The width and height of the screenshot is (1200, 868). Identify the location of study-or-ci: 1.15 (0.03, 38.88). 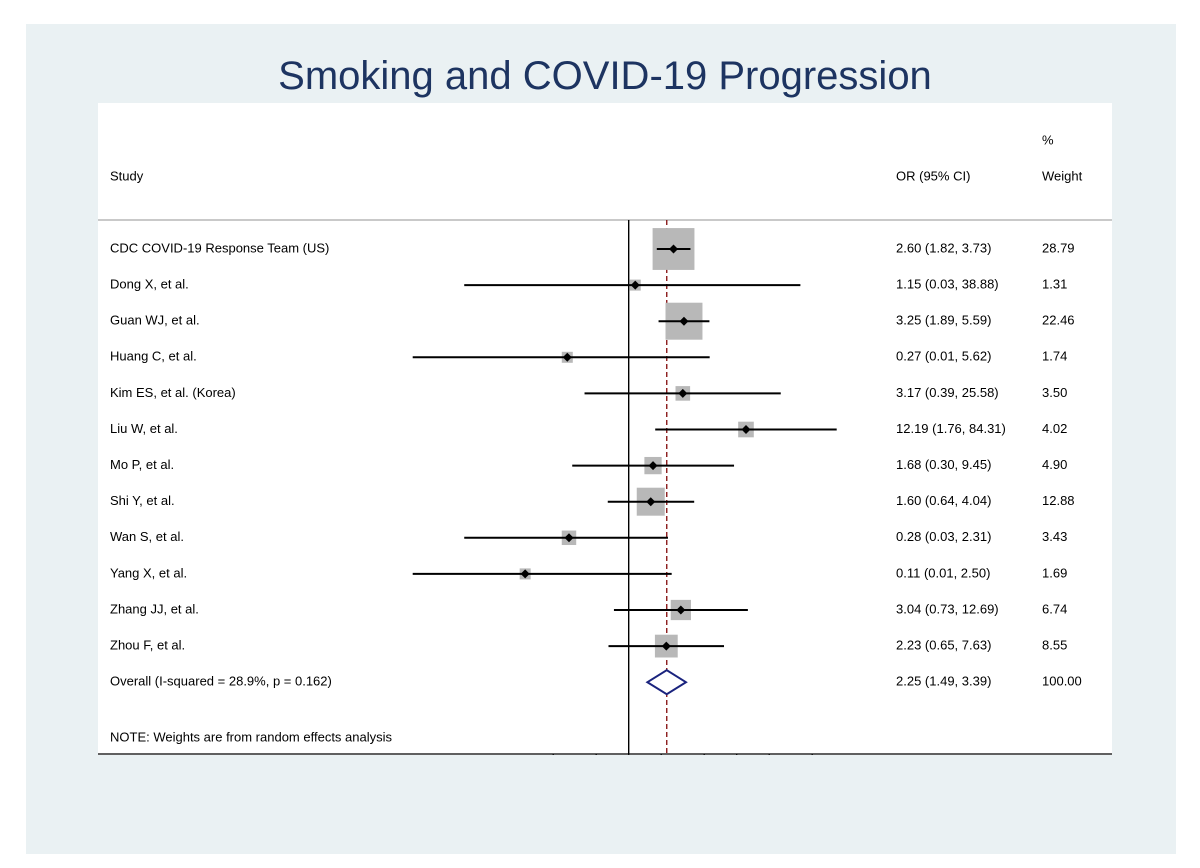
(947, 284).